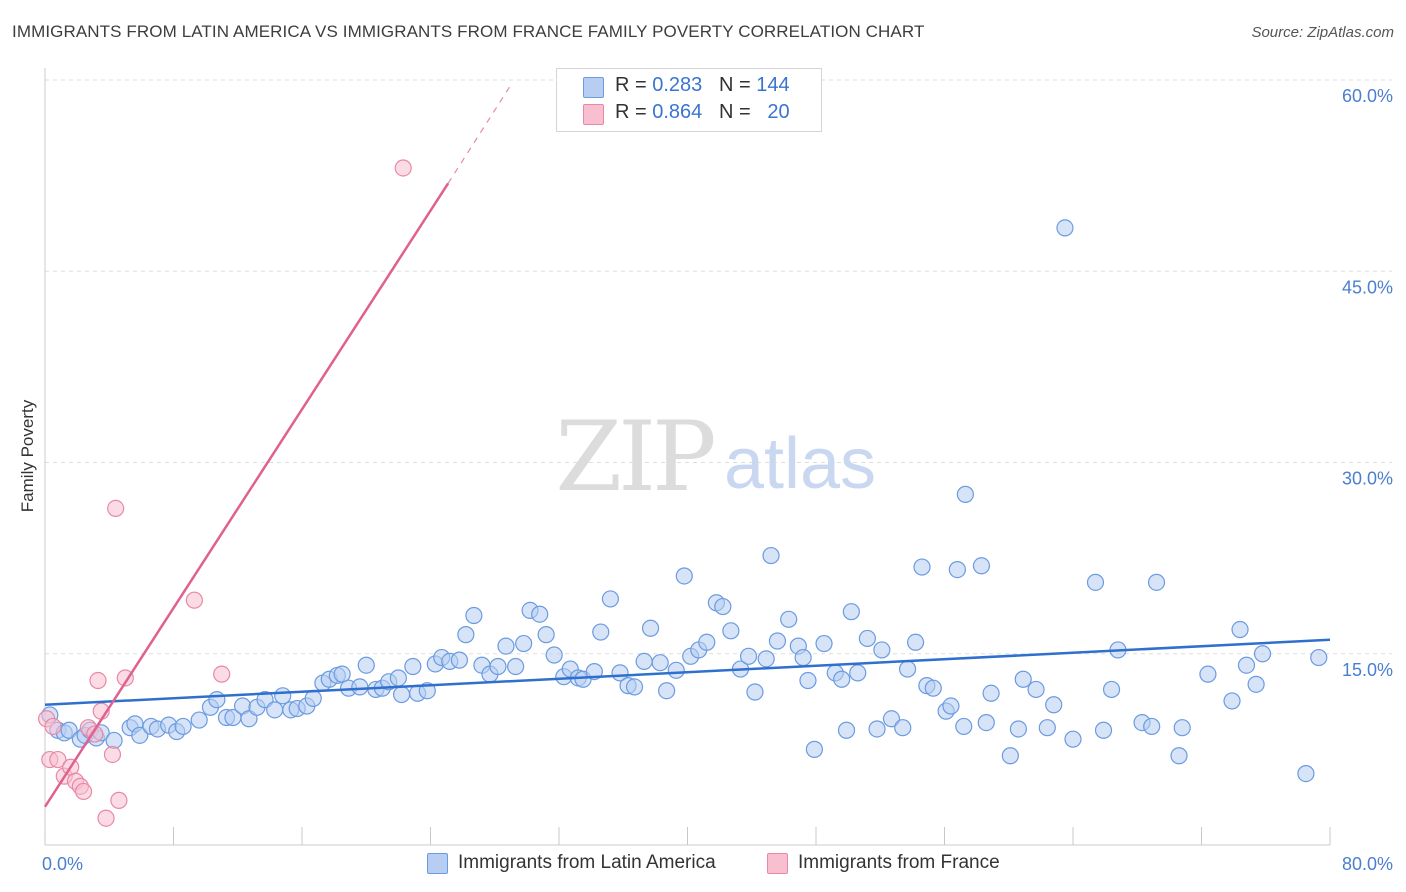 Image resolution: width=1406 pixels, height=892 pixels. What do you see at coordinates (1367, 479) in the screenshot?
I see `y-tick-label: 30.0%` at bounding box center [1367, 479].